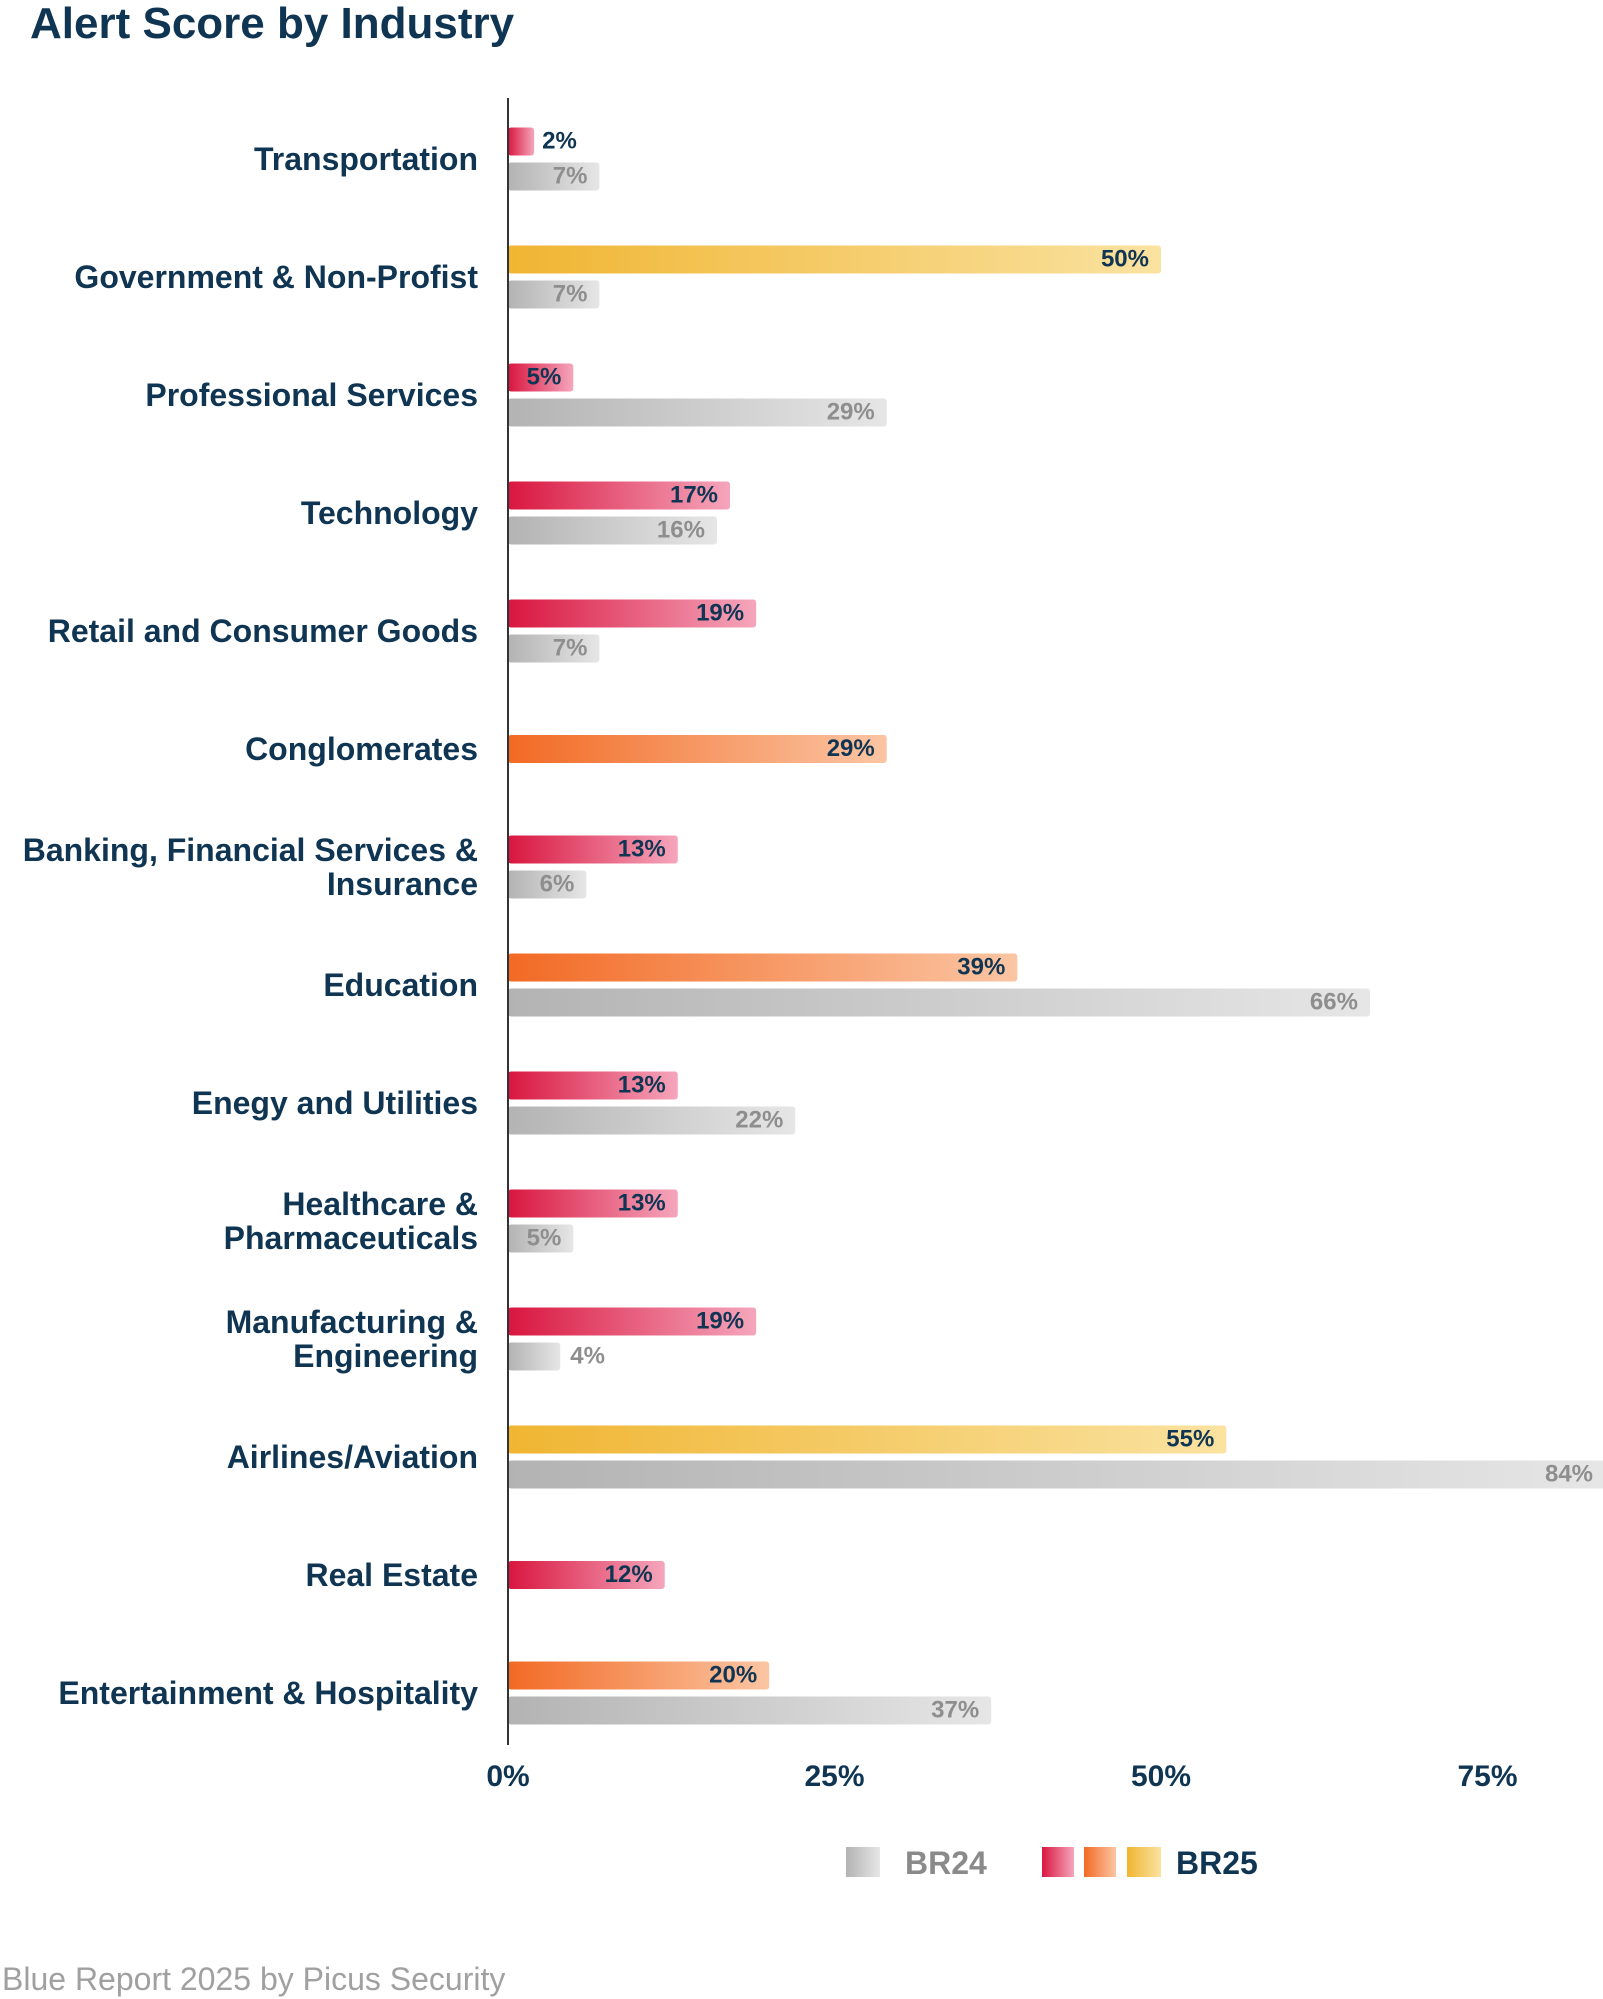  I want to click on data-label-br24: 29%, so click(851, 412).